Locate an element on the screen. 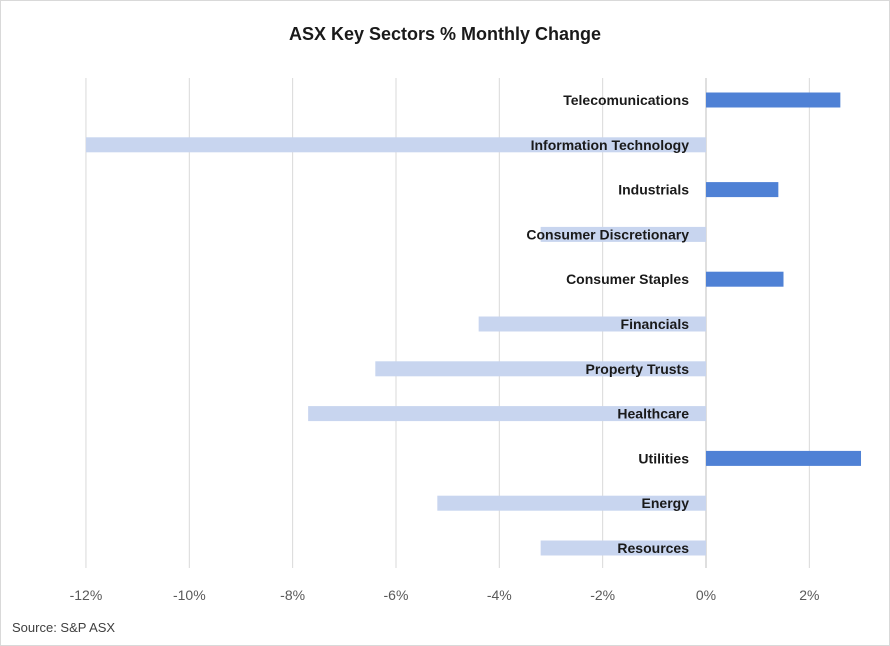  category-label: Utilities is located at coordinates (663, 458).